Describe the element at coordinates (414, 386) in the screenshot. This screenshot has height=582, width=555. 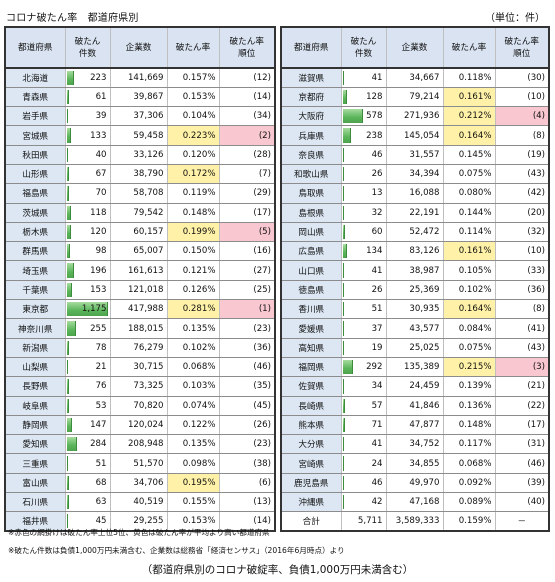
I see `company-count: 24,459` at that location.